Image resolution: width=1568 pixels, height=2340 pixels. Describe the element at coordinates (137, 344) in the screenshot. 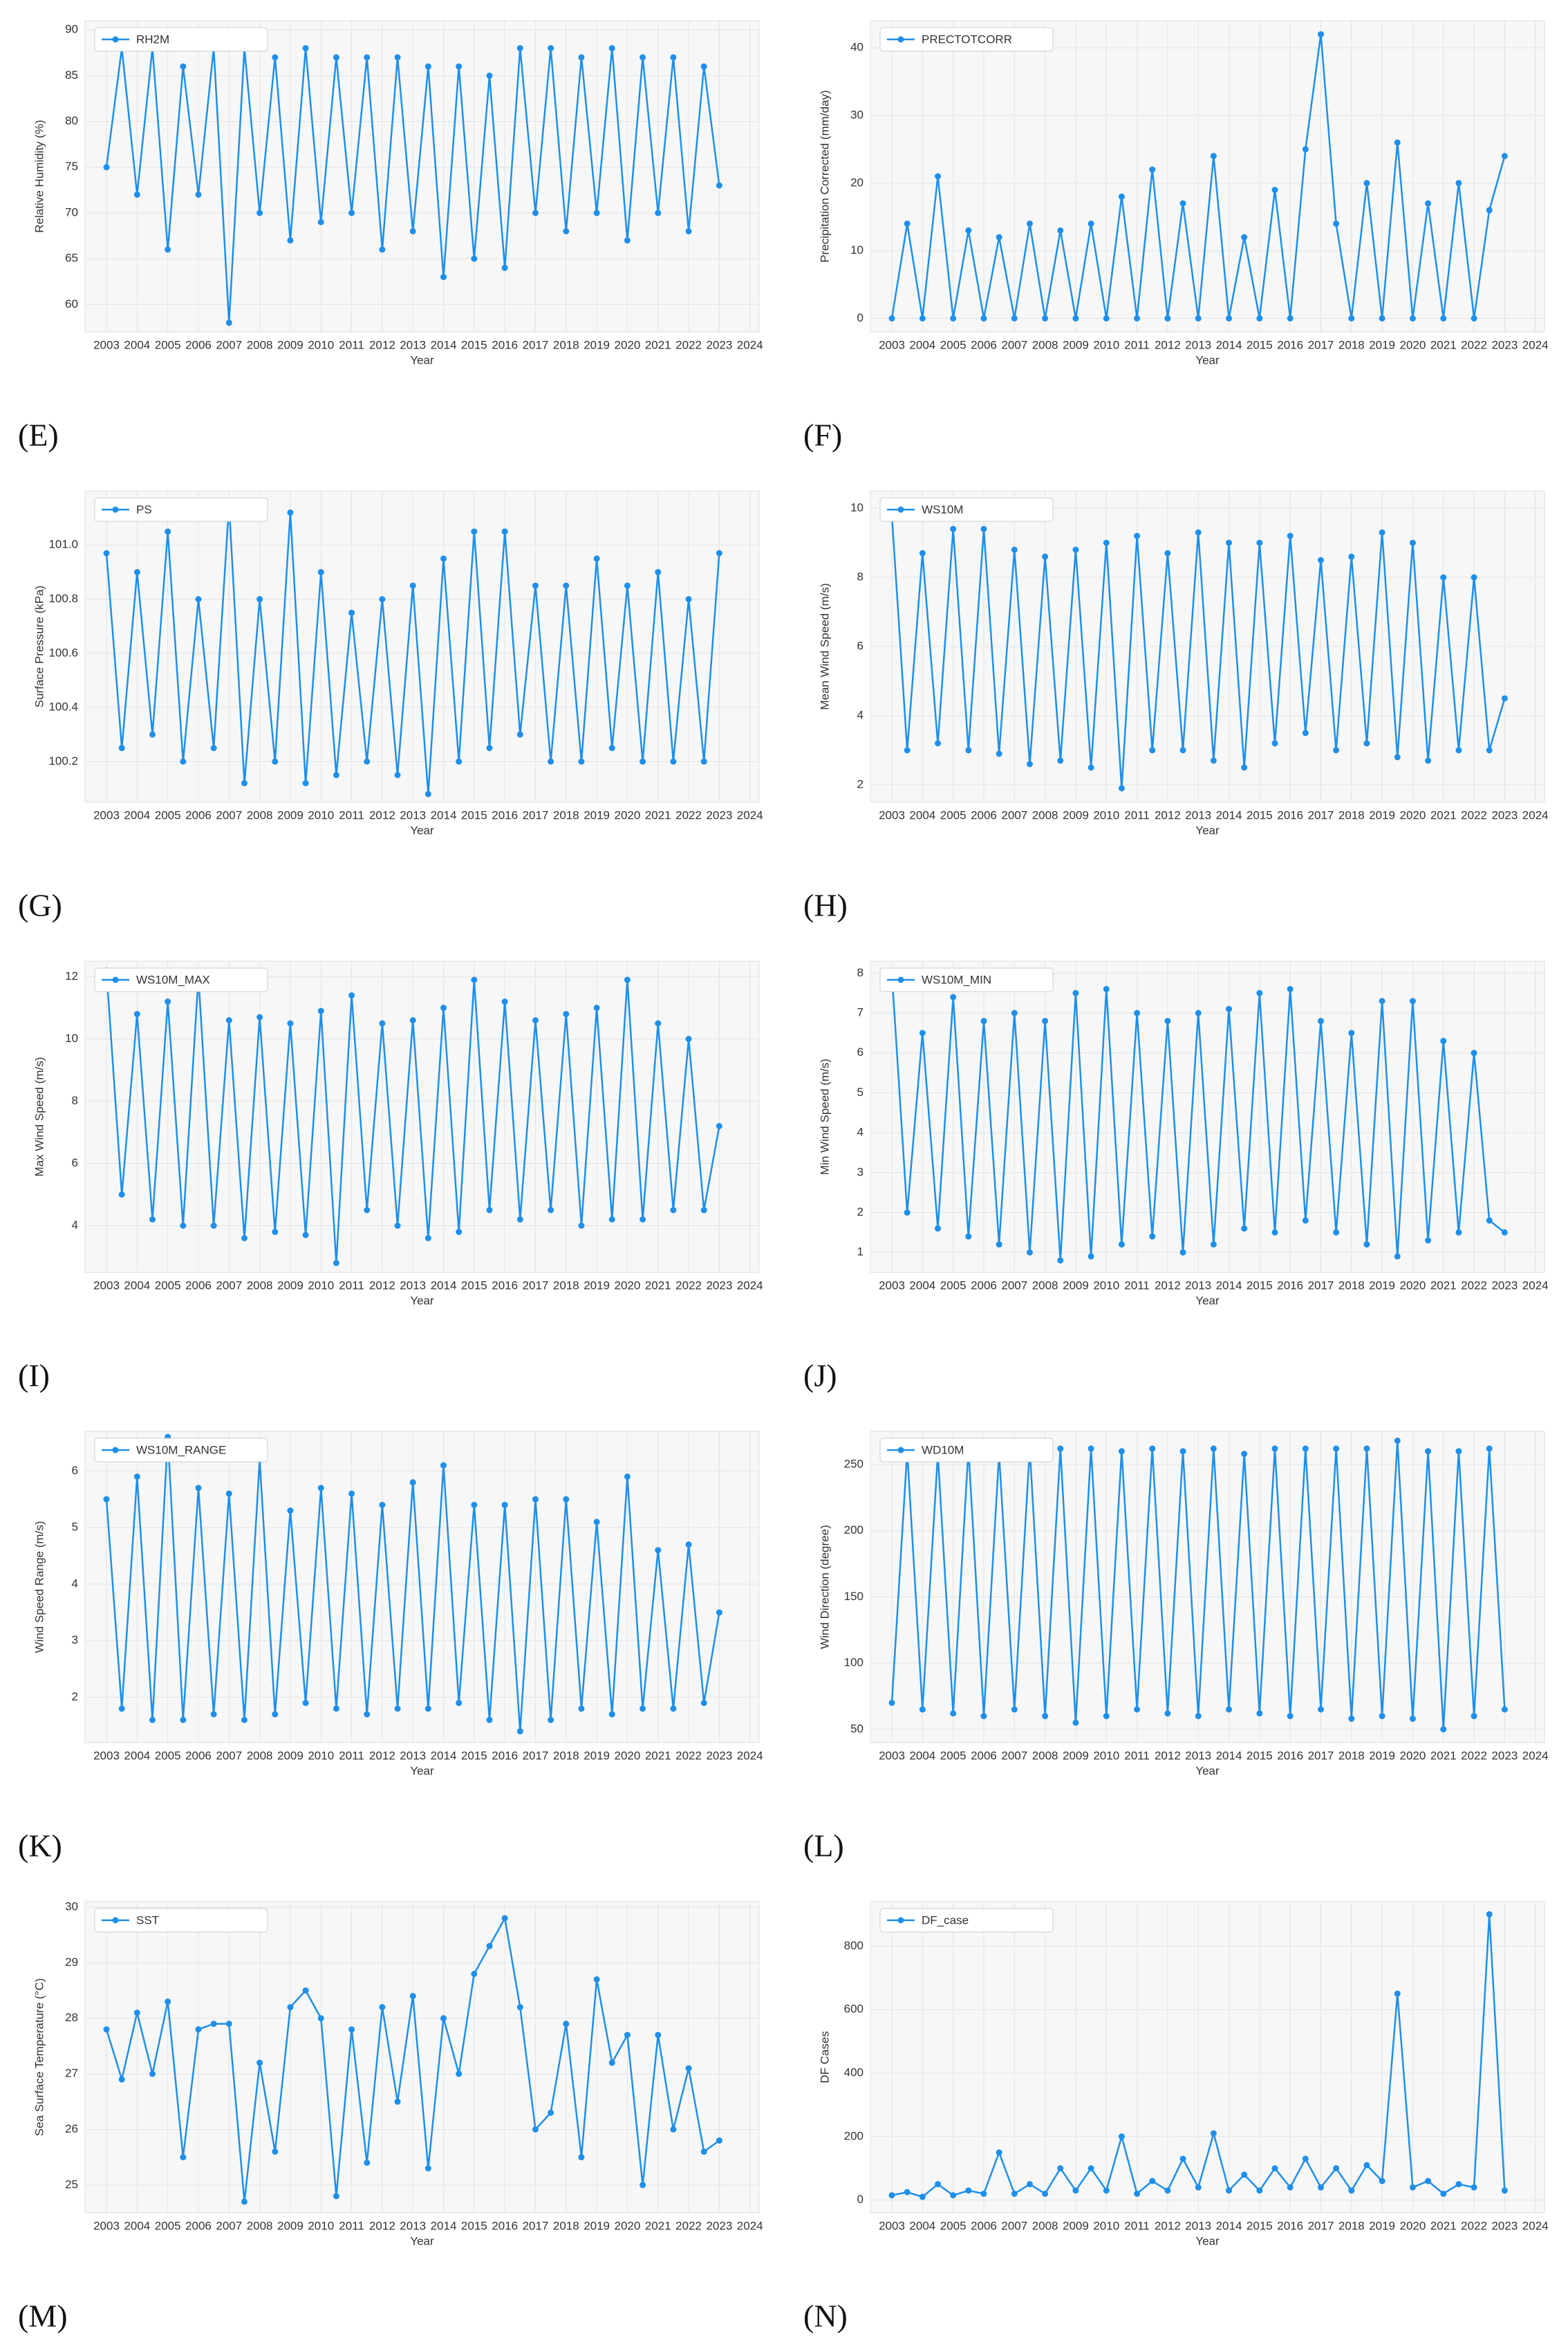

I see `x-tick-label: 2004` at that location.